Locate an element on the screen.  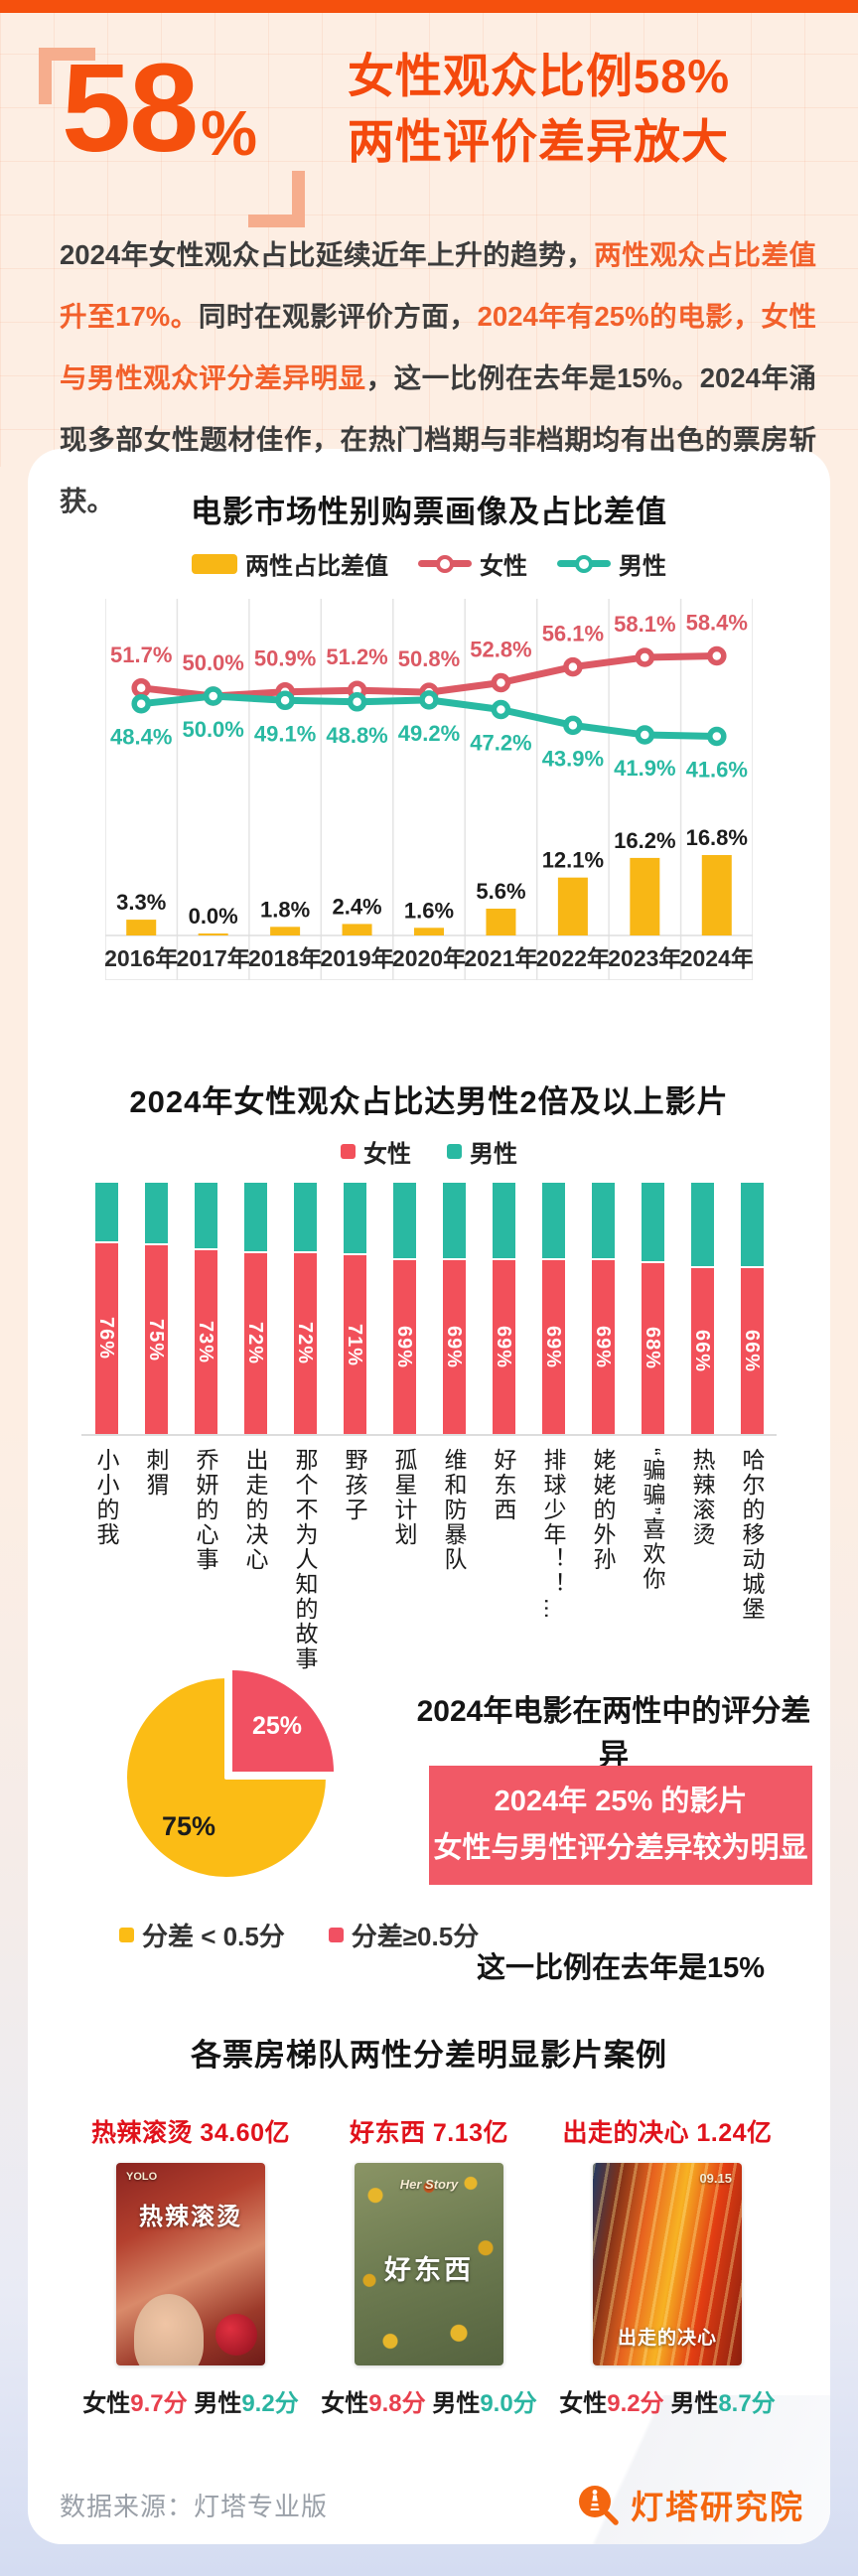
poster3-sub-text: 09.15 is located at coordinates (715, 2178).